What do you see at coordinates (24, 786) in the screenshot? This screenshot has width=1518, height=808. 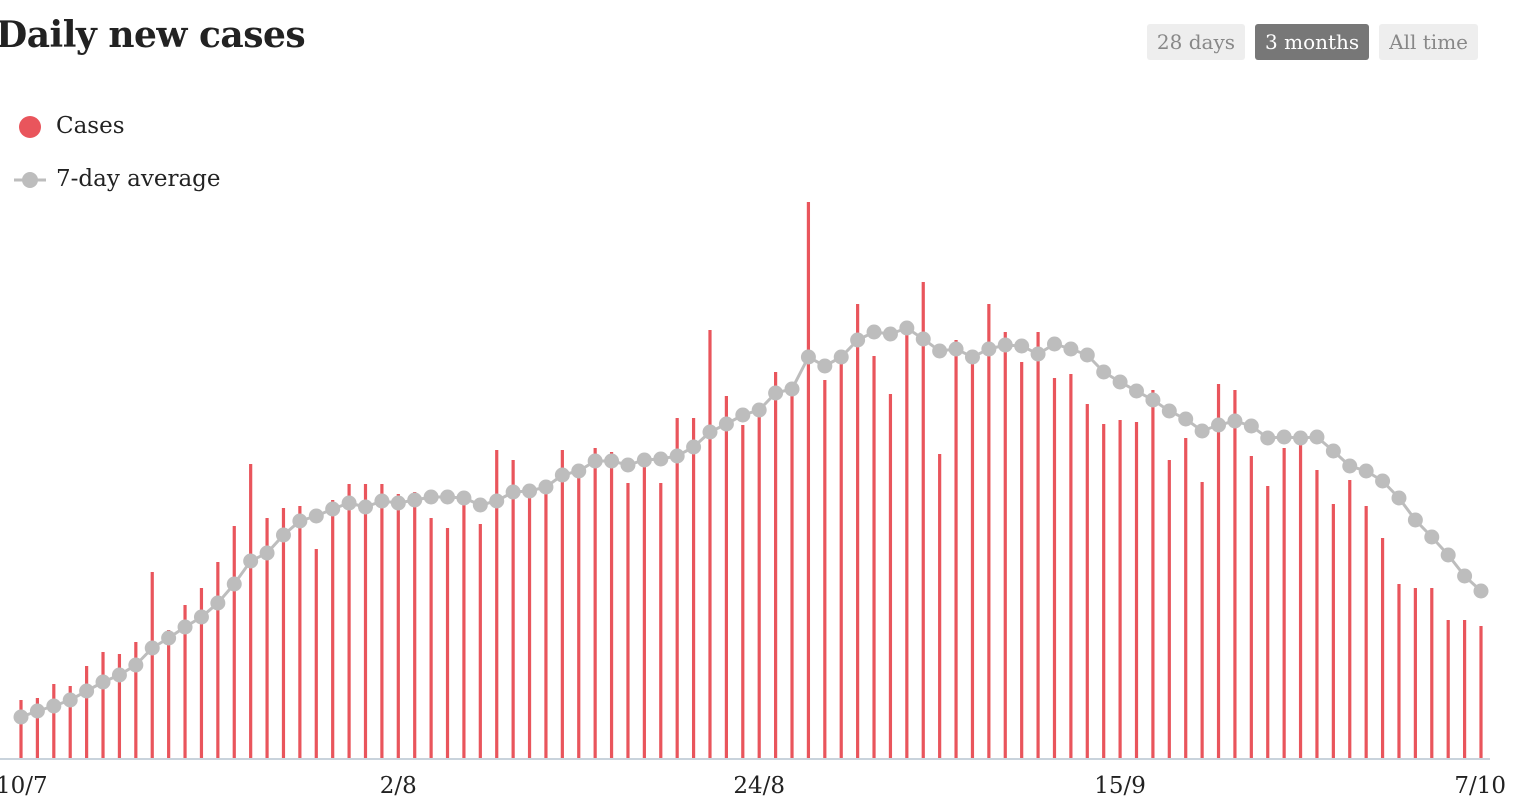 I see `x-tick-label: 10/7` at bounding box center [24, 786].